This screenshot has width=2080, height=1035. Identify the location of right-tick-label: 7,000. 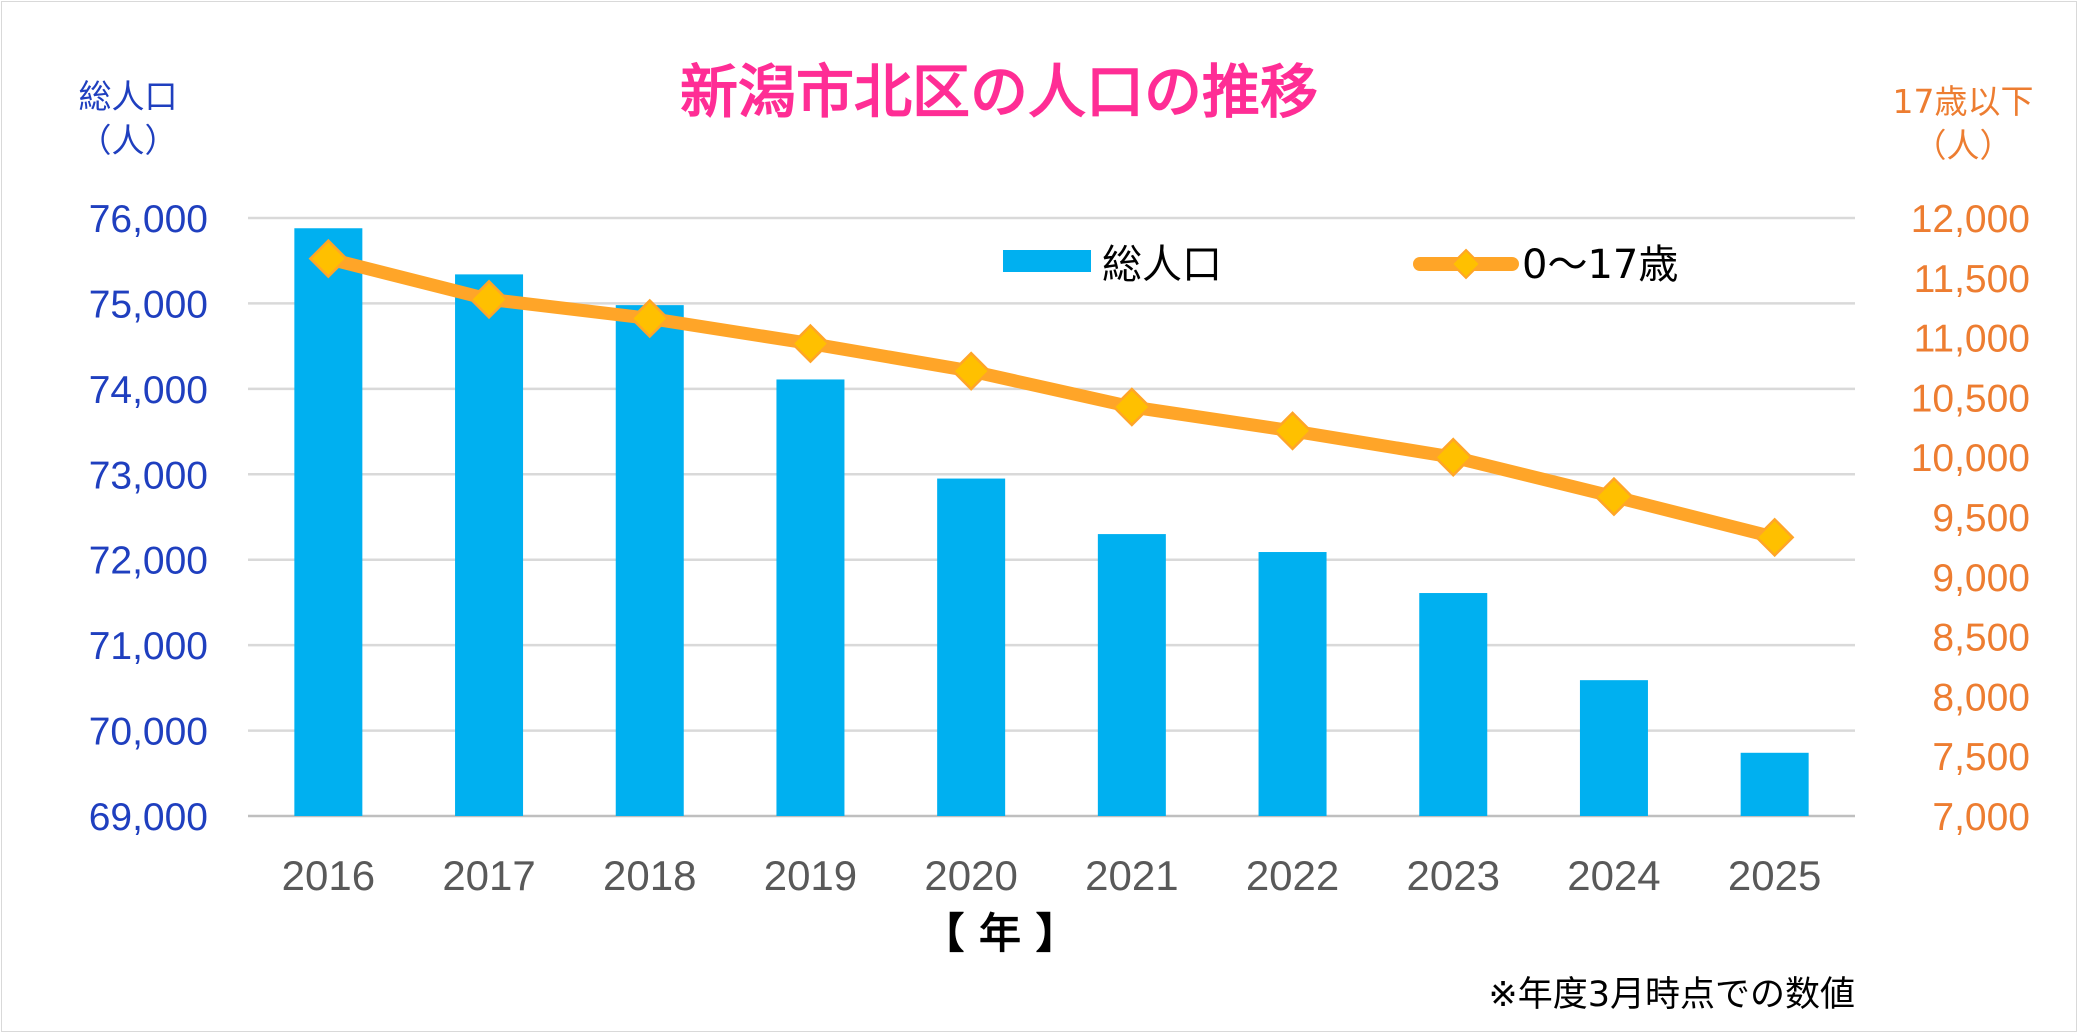
(1981, 817).